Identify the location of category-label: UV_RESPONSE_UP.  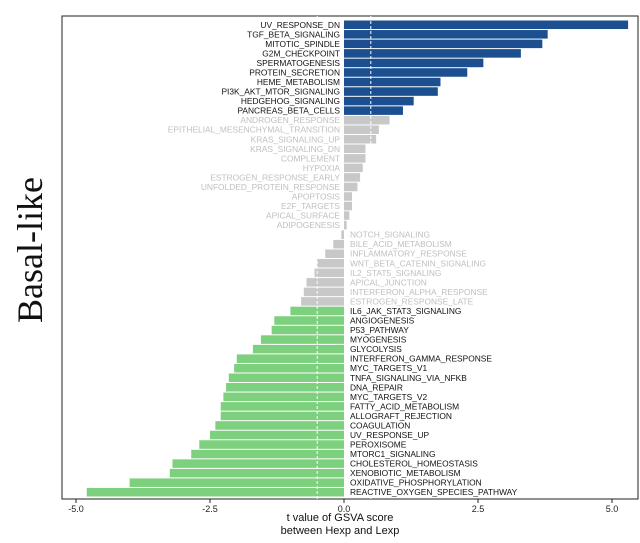
(390, 435).